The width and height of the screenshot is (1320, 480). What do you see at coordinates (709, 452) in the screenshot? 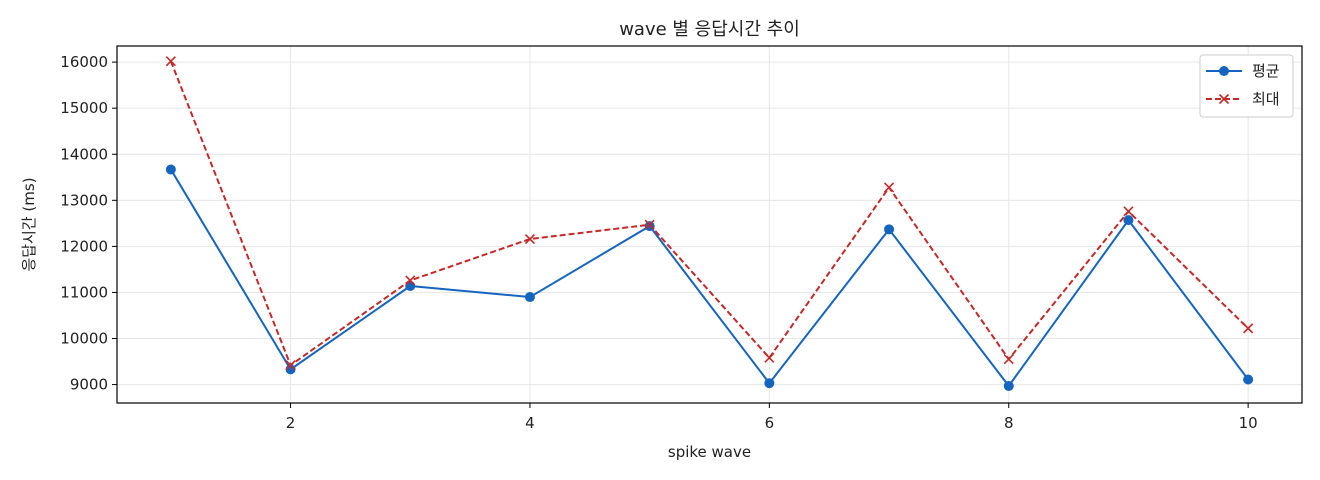
I see `x-axis-label: spike wave` at bounding box center [709, 452].